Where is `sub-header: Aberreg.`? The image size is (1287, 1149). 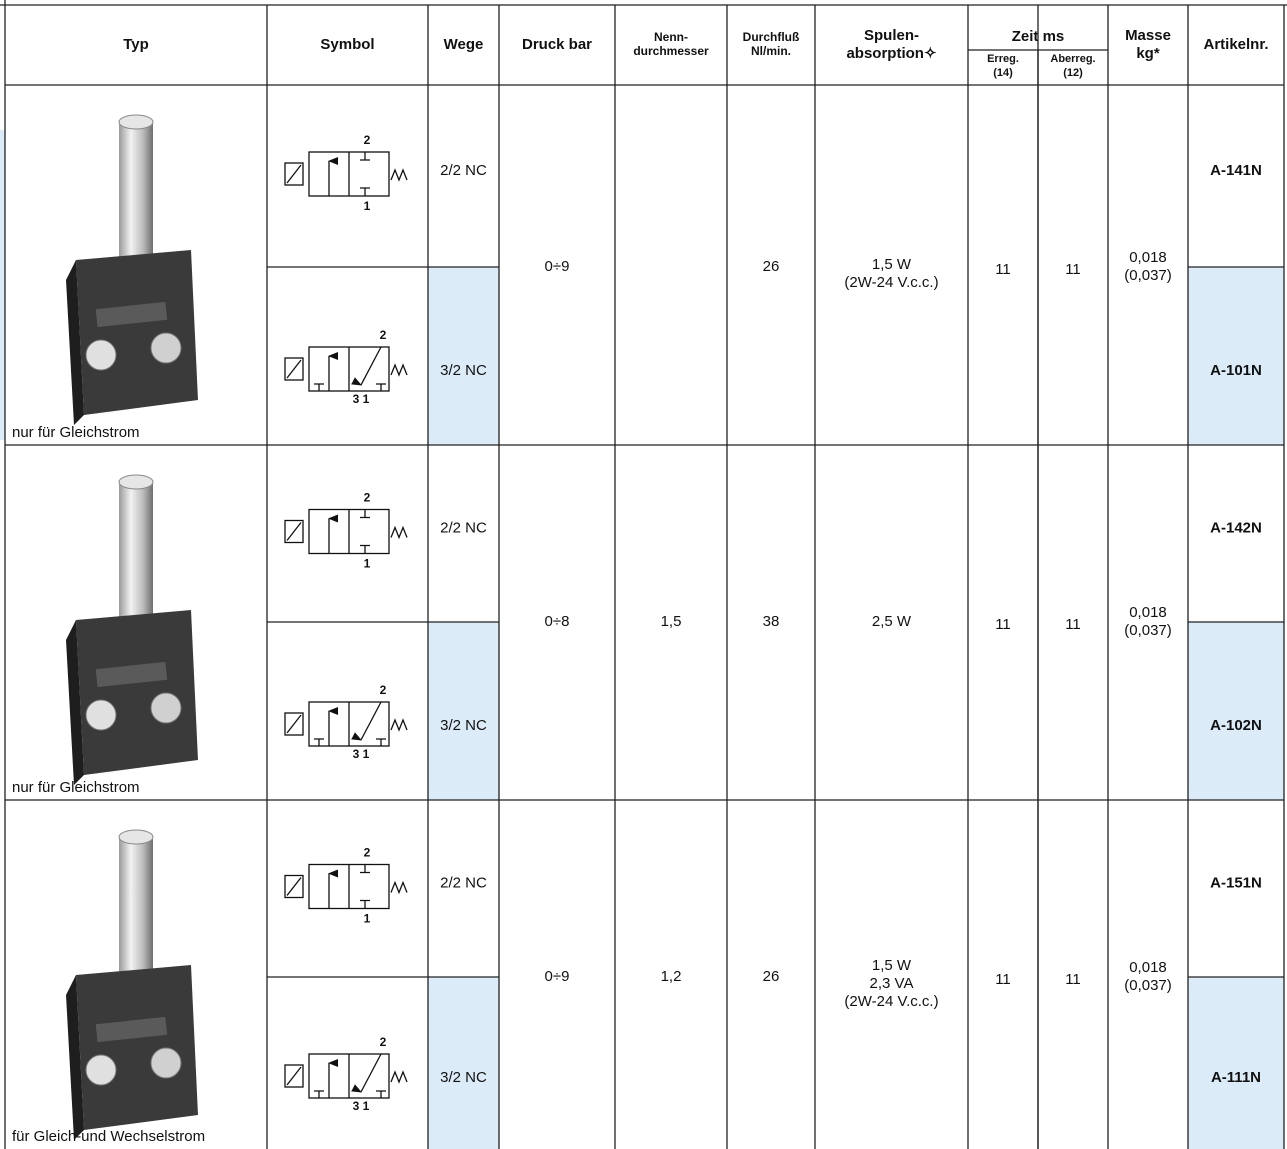 sub-header: Aberreg. is located at coordinates (1072, 59).